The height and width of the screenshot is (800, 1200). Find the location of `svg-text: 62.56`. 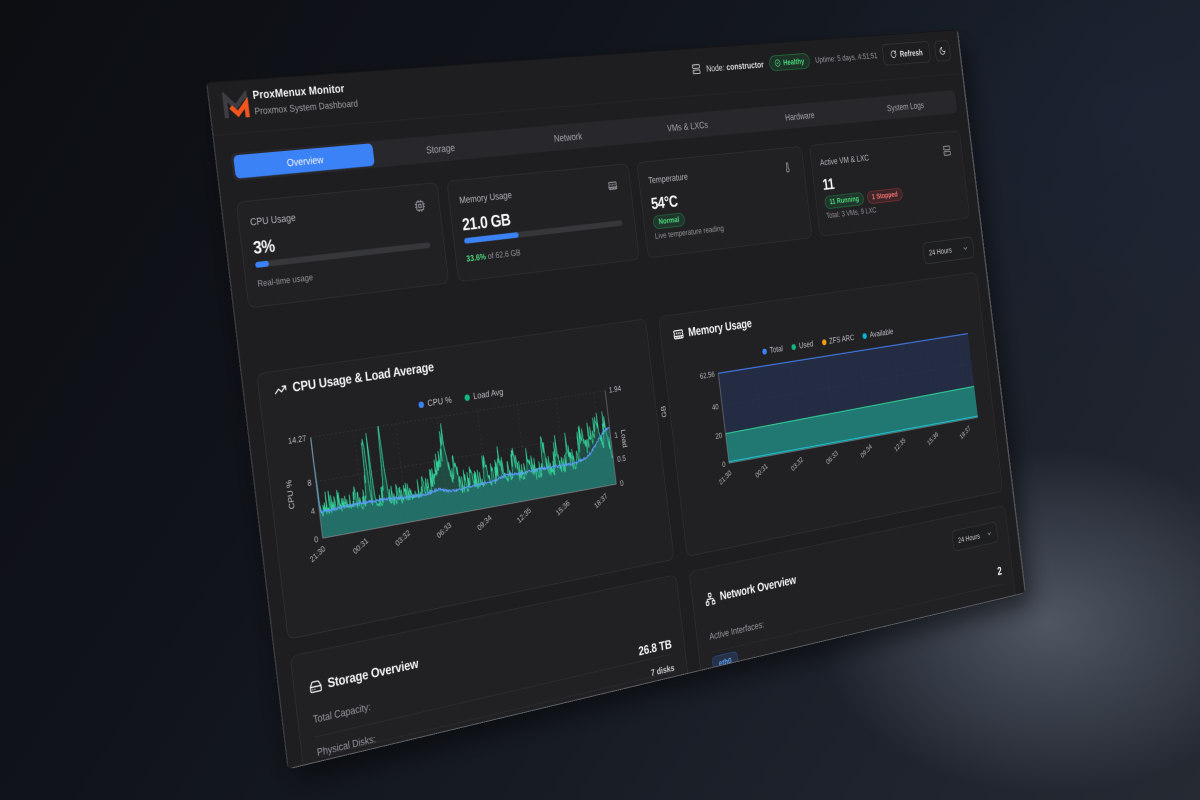

svg-text: 62.56 is located at coordinates (707, 375).